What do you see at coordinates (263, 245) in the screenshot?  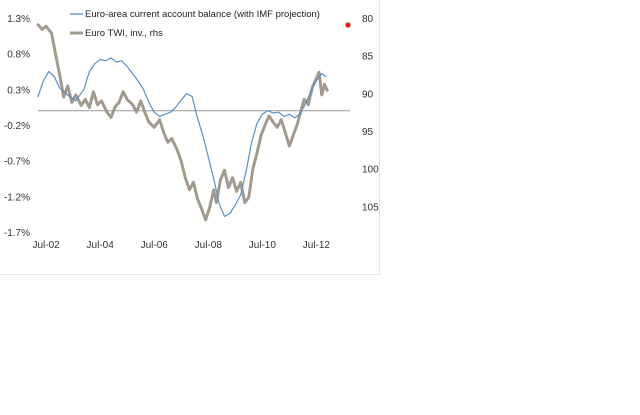 I see `x-tick-label: Jul-10` at bounding box center [263, 245].